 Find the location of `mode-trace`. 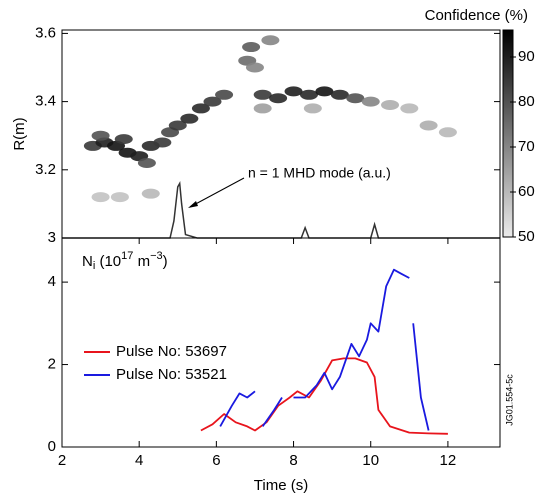

mode-trace is located at coordinates (281, 209).